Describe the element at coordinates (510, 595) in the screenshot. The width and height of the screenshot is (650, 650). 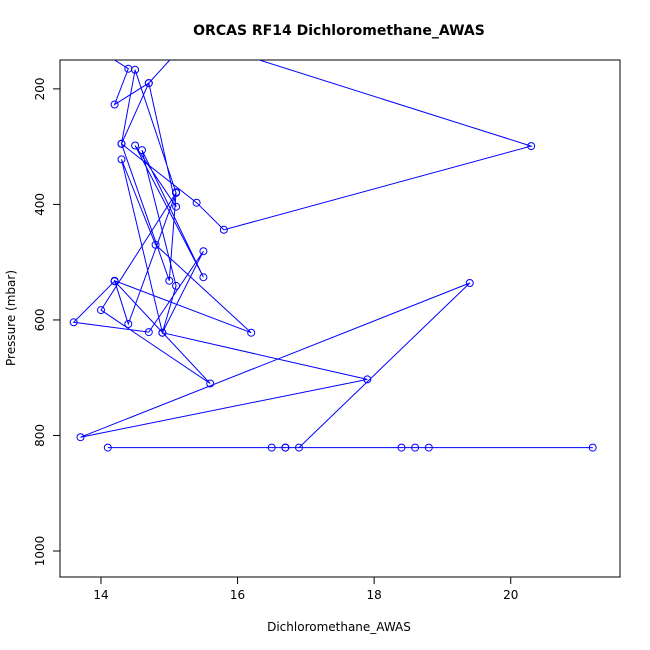
I see `x-tick-label: 20` at that location.